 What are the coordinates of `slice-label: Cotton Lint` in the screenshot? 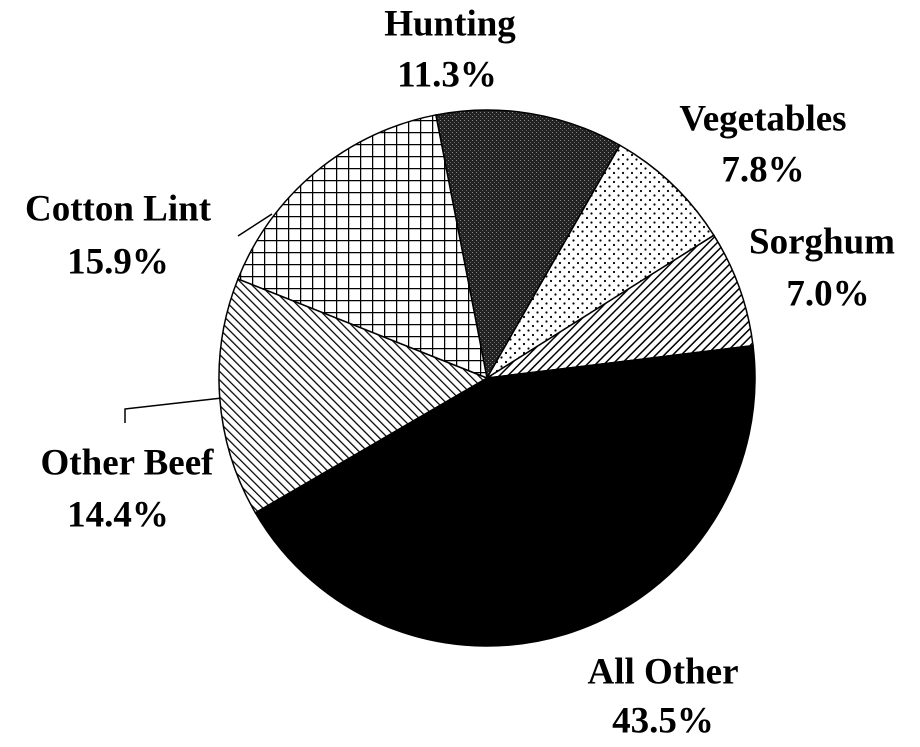 It's located at (118, 208).